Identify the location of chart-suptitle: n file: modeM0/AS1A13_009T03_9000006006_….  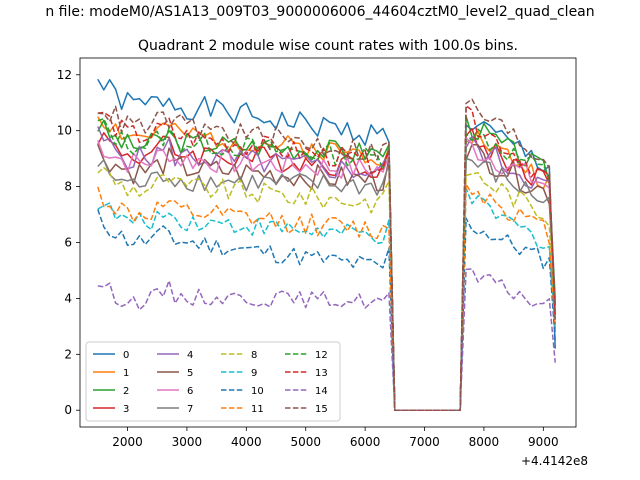
(319, 12).